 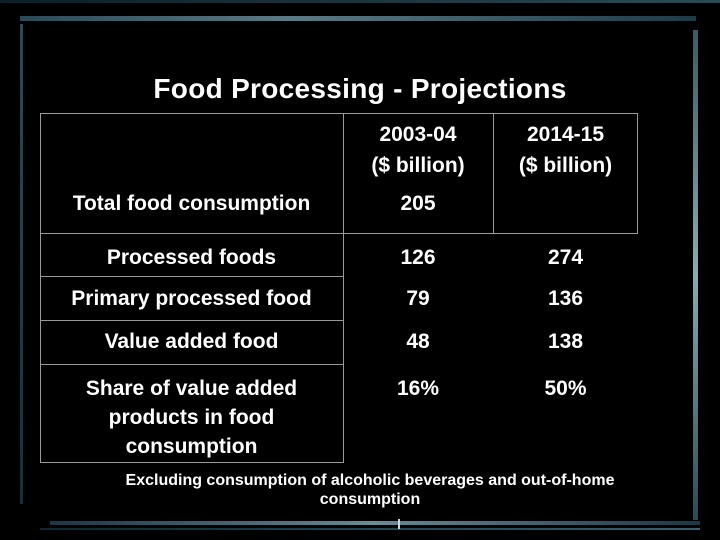 I want to click on row-value-2014-15: 50%, so click(x=565, y=388).